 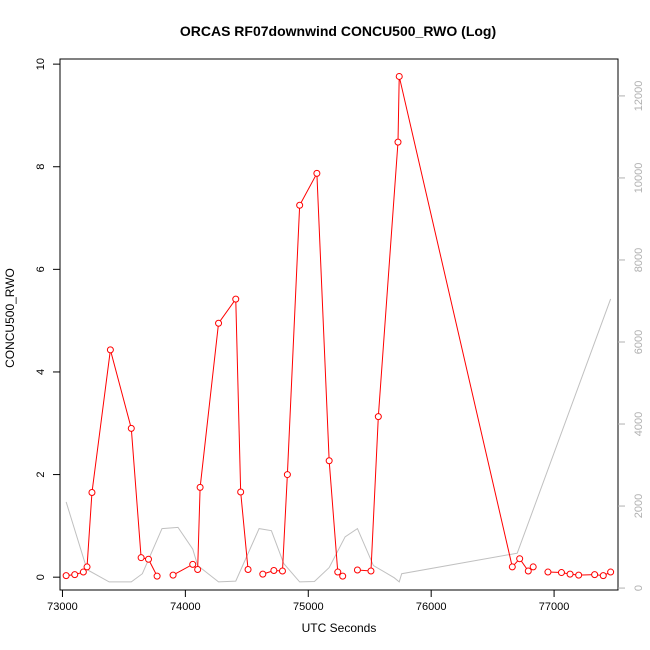 What do you see at coordinates (639, 342) in the screenshot?
I see `y2-tick-label: 6000` at bounding box center [639, 342].